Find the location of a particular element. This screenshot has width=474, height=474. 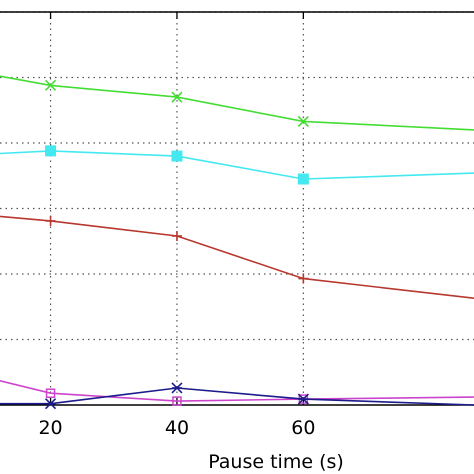

series-1-line is located at coordinates (237, 103).